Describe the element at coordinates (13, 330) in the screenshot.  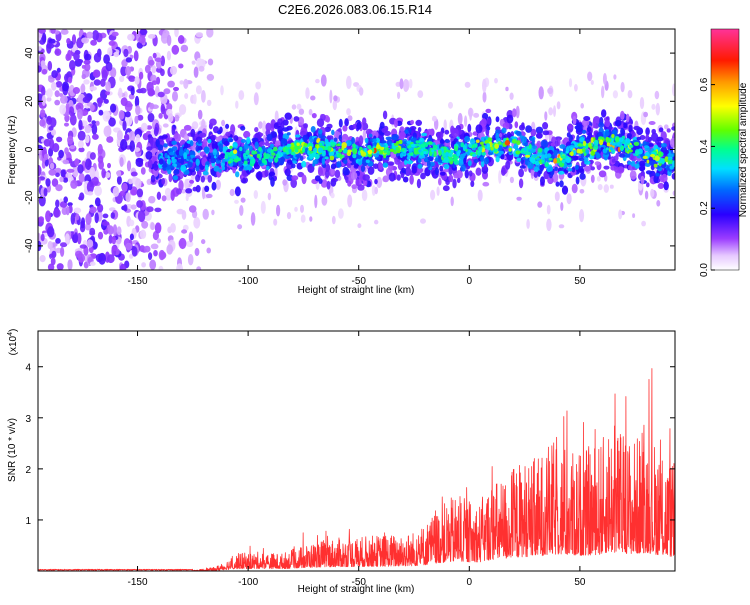
I see `snr-scale-suffix: )` at that location.